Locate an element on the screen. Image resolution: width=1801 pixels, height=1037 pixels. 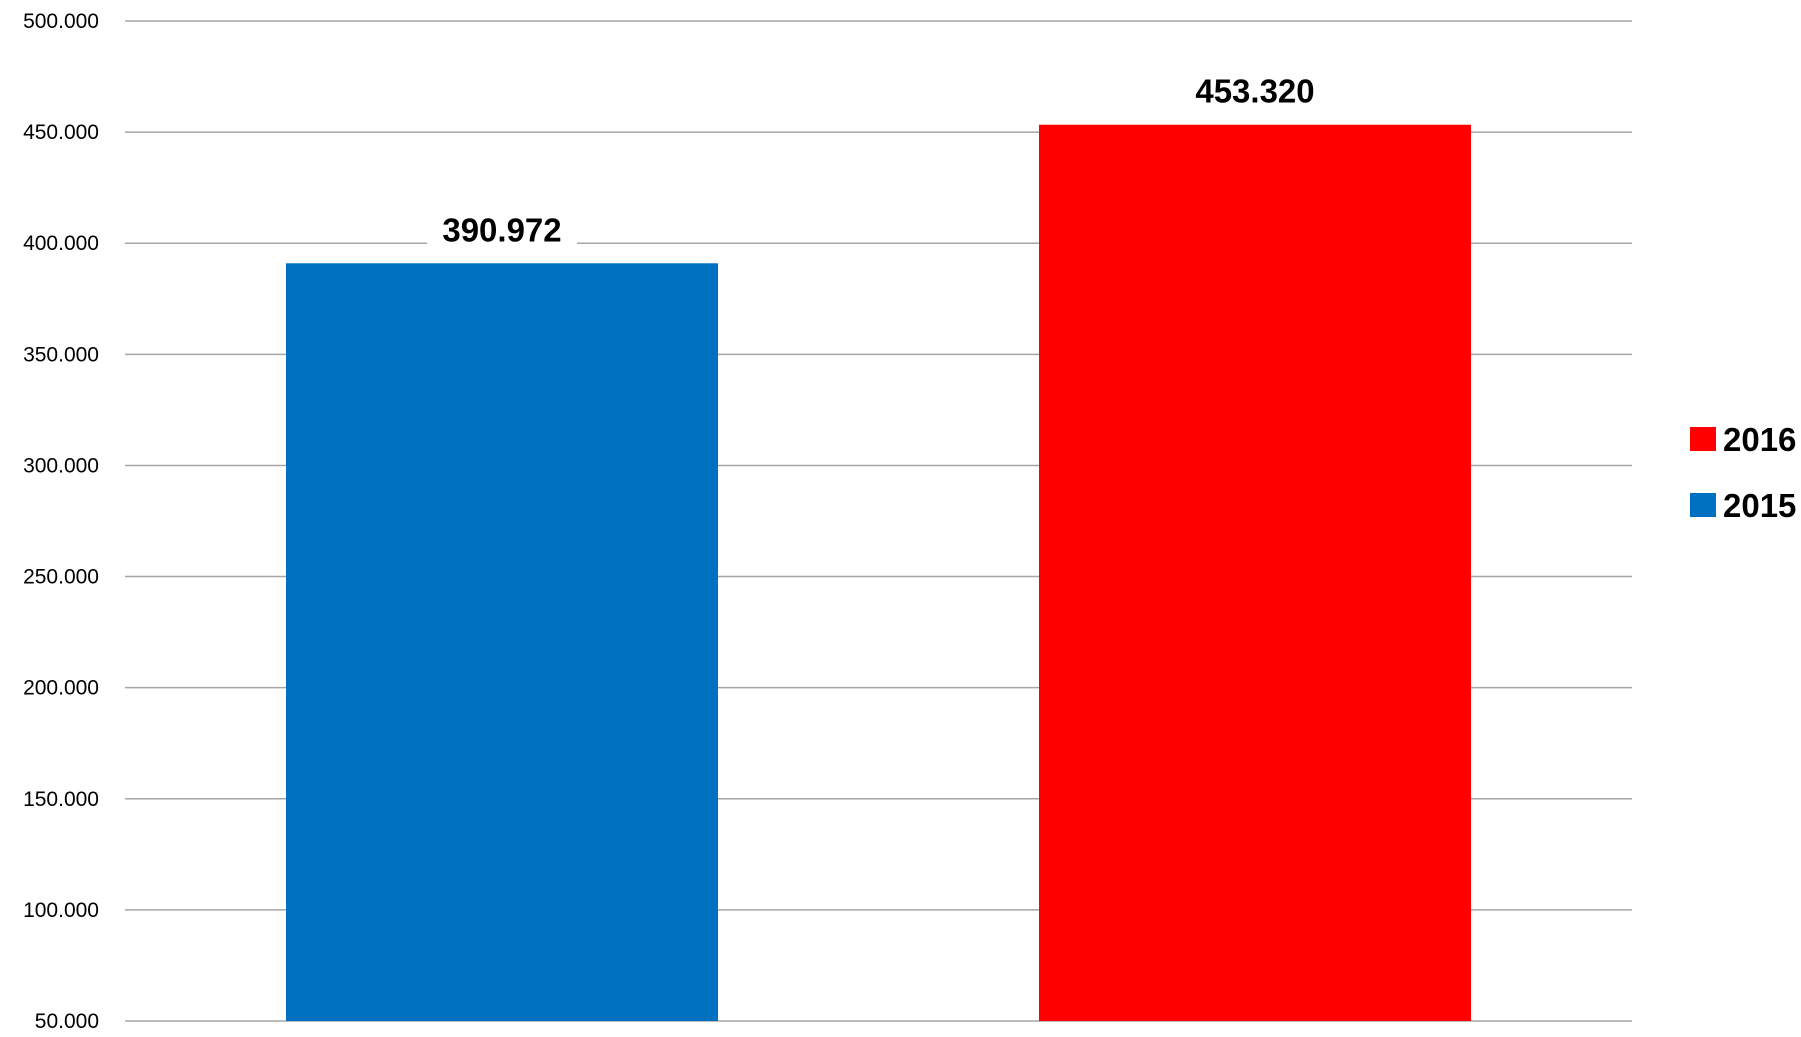
y-tick-label: 350.000 is located at coordinates (61, 354).